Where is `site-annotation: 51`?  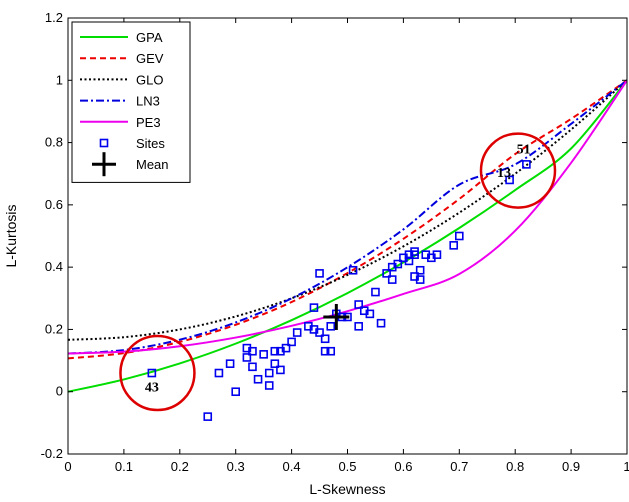
site-annotation: 51 is located at coordinates (524, 149).